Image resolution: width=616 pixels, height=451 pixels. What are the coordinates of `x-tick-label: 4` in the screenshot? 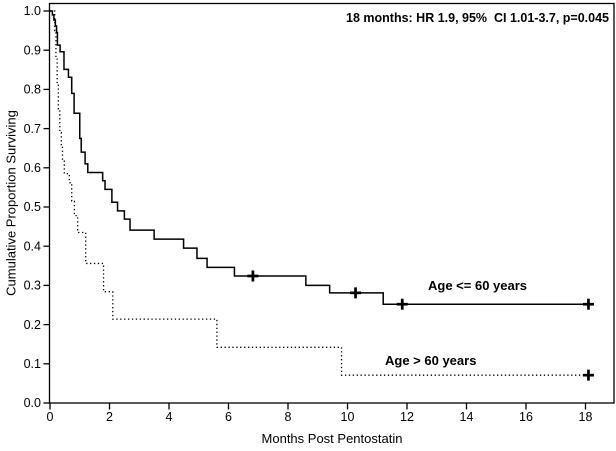 It's located at (169, 417).